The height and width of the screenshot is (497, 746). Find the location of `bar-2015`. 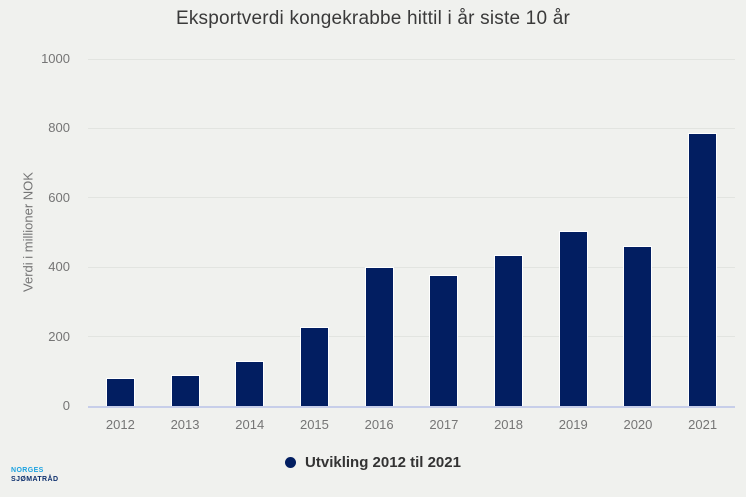

bar-2015 is located at coordinates (314, 366).